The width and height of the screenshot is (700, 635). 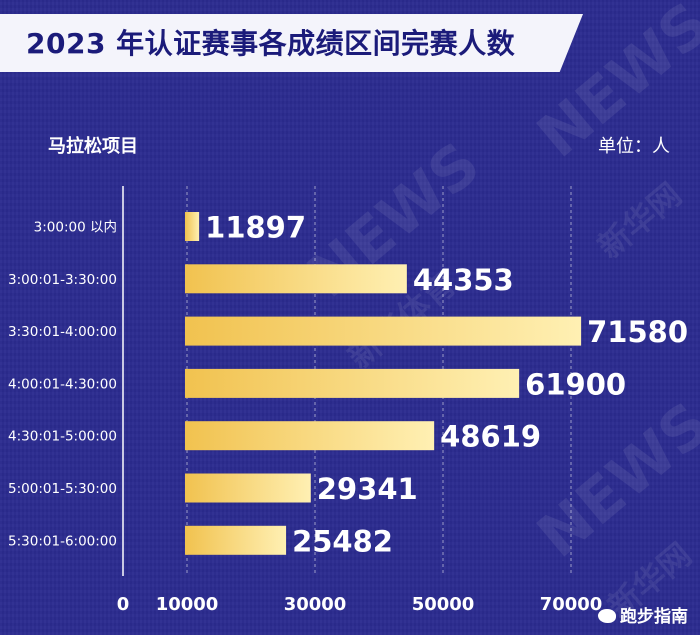 What do you see at coordinates (490, 437) in the screenshot?
I see `value-label: 48619` at bounding box center [490, 437].